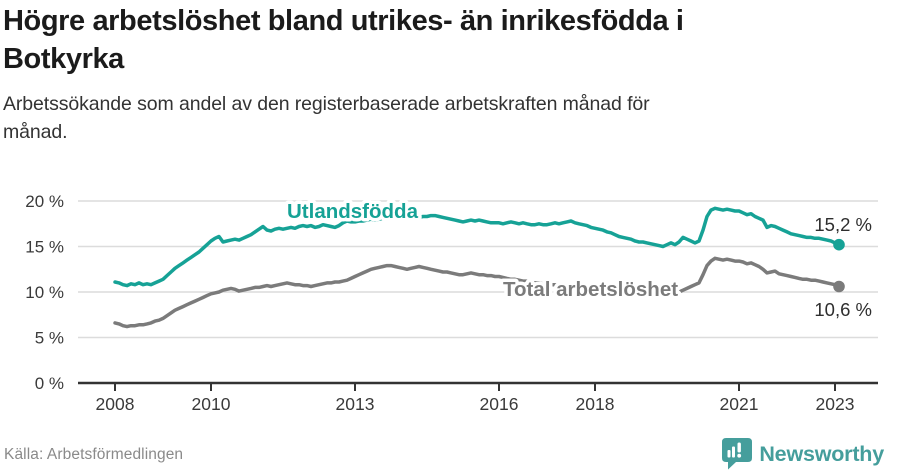 Image resolution: width=900 pixels, height=474 pixels. What do you see at coordinates (729, 453) in the screenshot?
I see `logo-bar-small` at bounding box center [729, 453].